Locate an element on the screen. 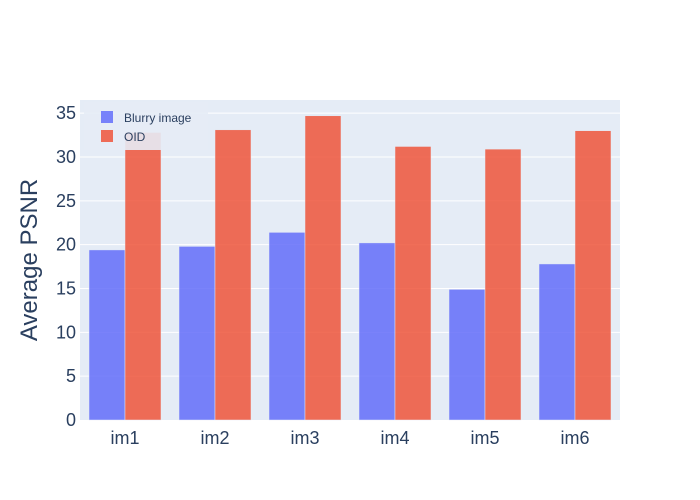 This screenshot has width=700, height=500. legend-label-blurry-image: Blurry image is located at coordinates (158, 118).